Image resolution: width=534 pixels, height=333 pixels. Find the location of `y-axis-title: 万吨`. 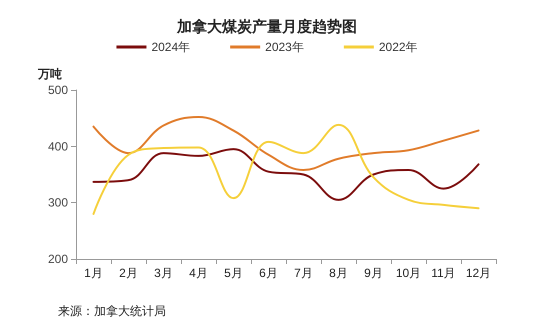

y-axis-title: 万吨 is located at coordinates (49, 74).